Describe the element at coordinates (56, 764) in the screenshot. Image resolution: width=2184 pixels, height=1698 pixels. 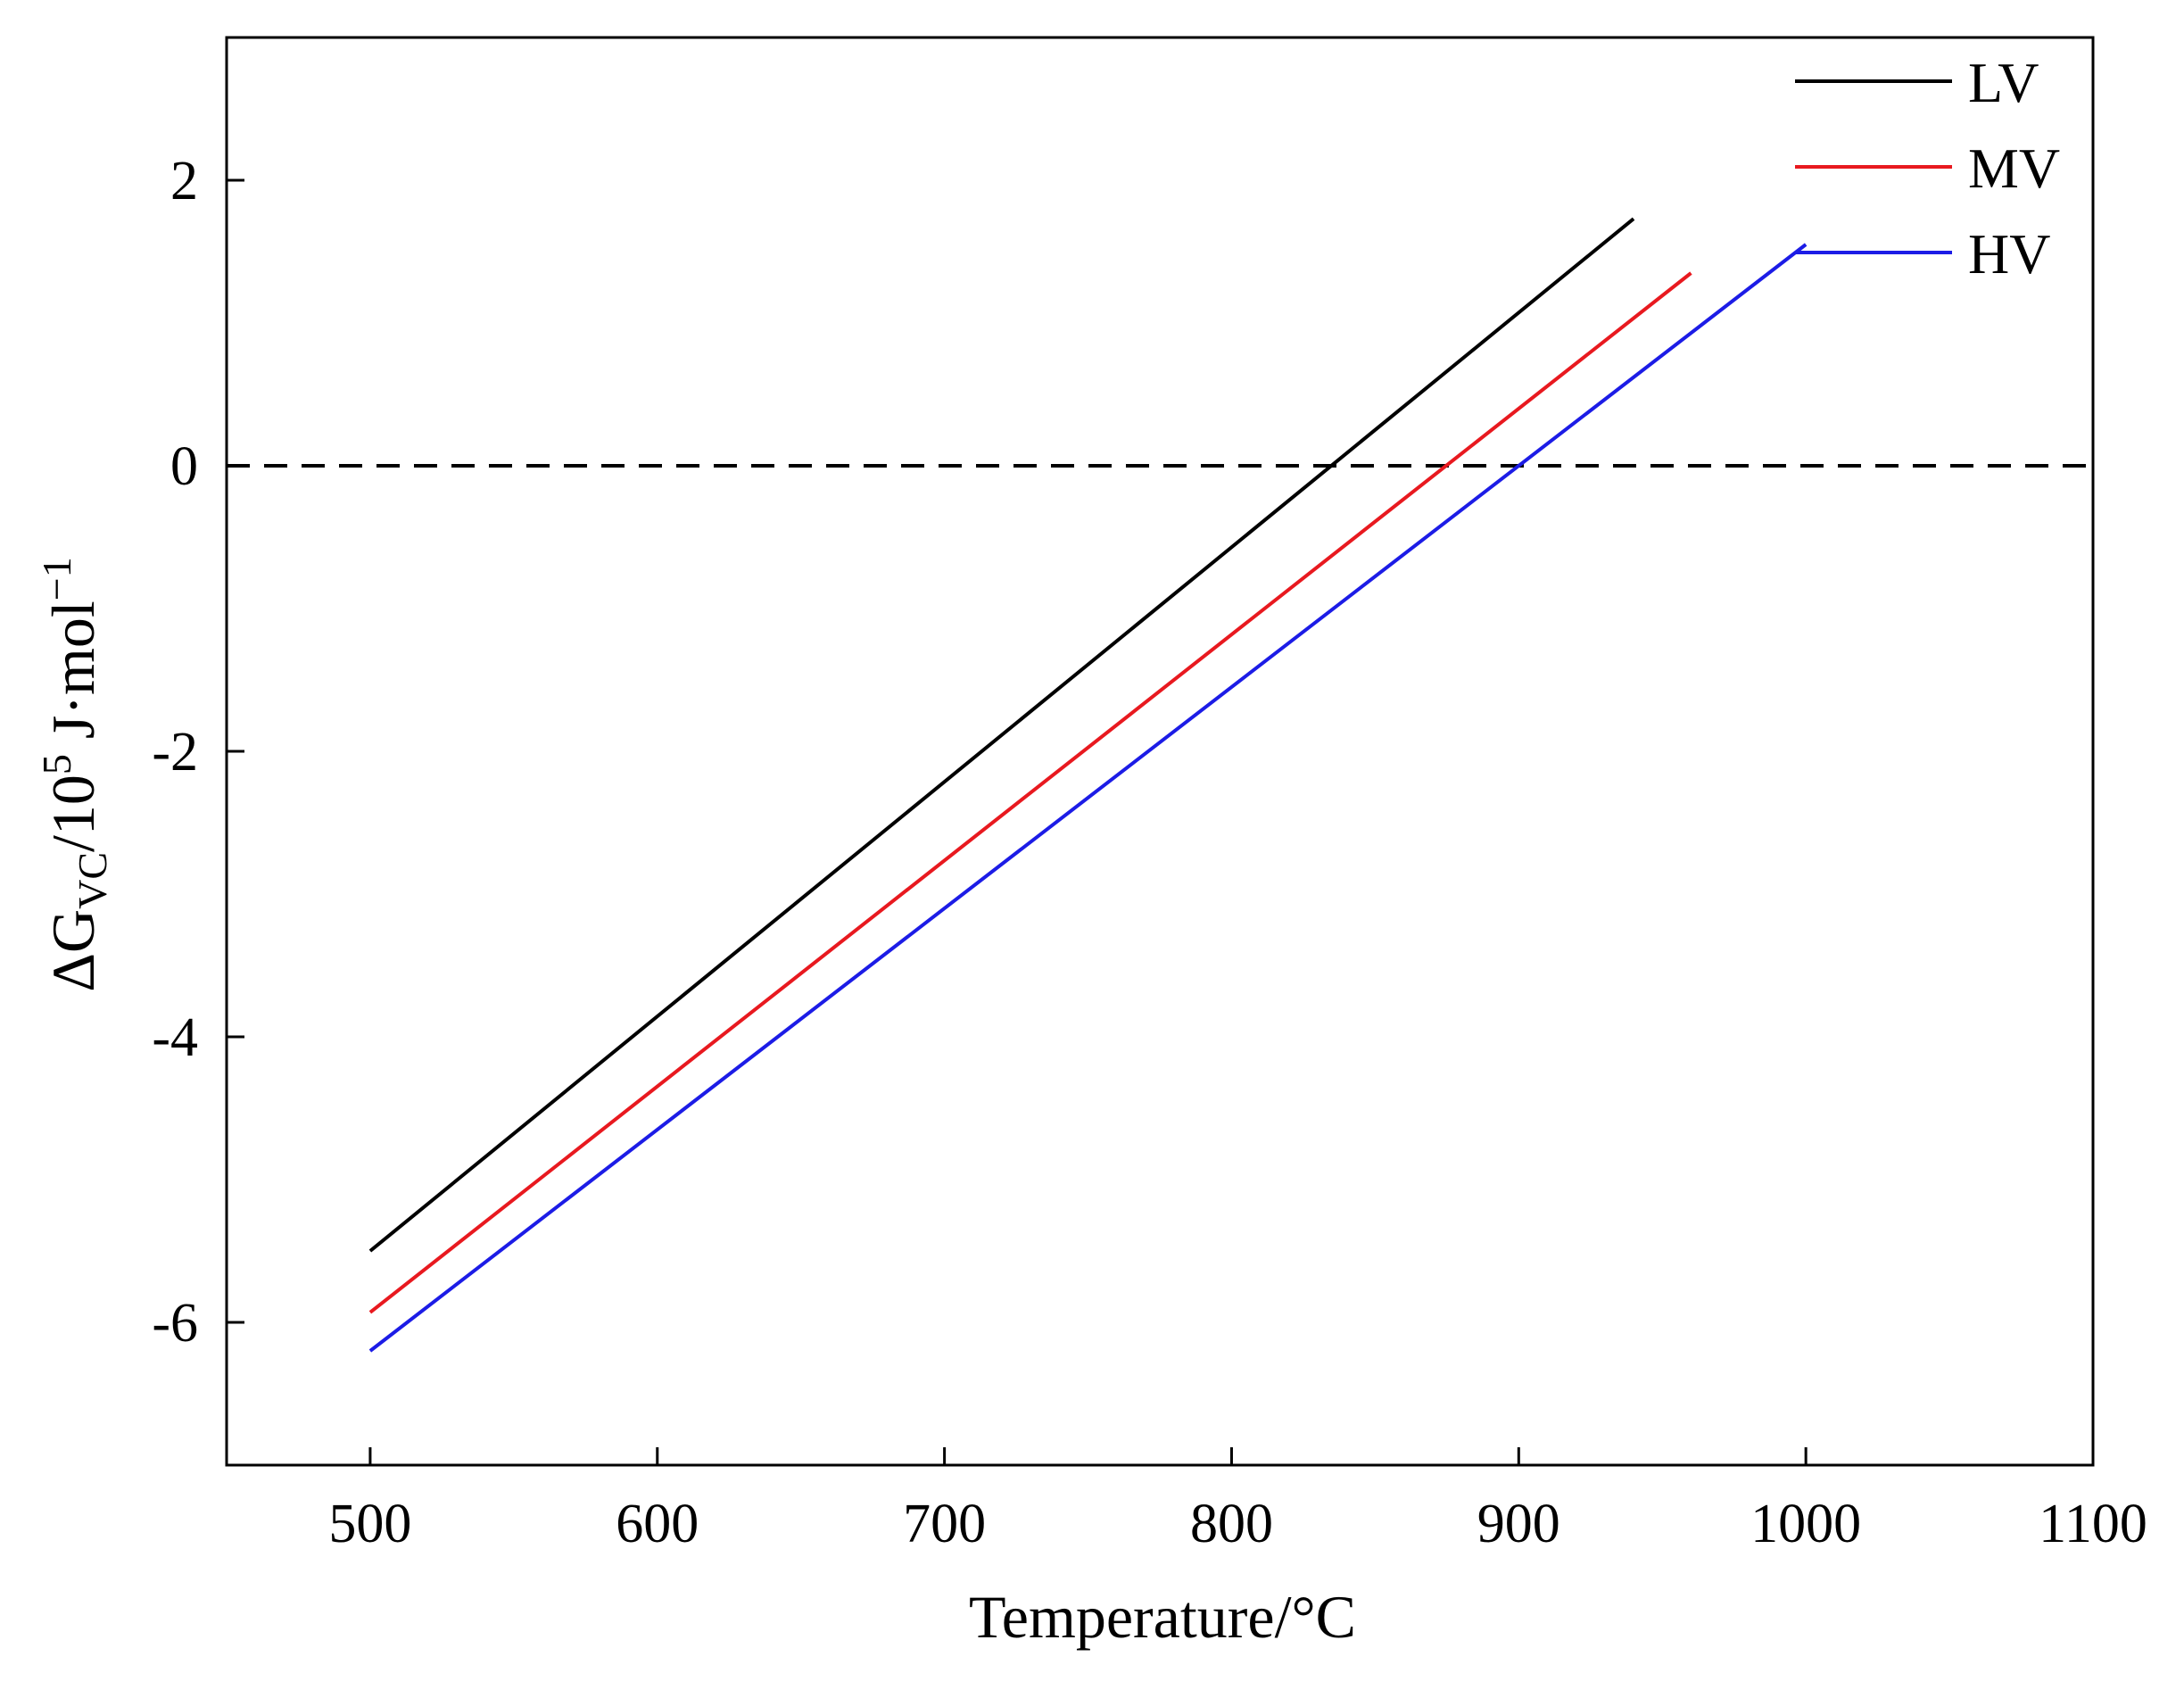
I see `y-axis-title-exponent: 5` at that location.